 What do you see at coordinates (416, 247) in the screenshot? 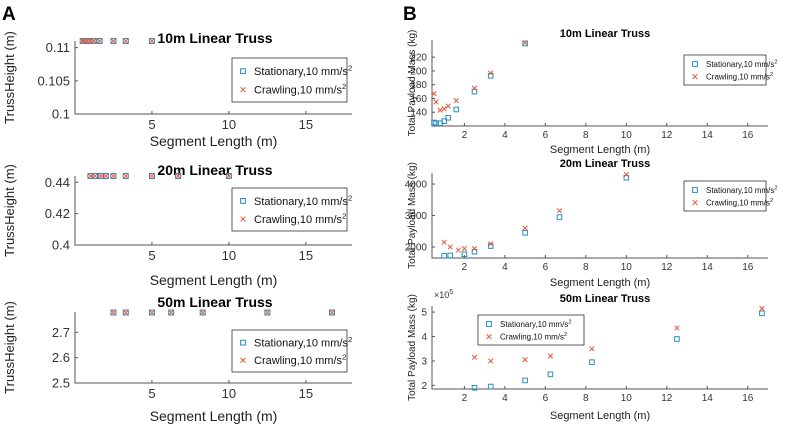
I see `y-tick-label: 2000` at bounding box center [416, 247].